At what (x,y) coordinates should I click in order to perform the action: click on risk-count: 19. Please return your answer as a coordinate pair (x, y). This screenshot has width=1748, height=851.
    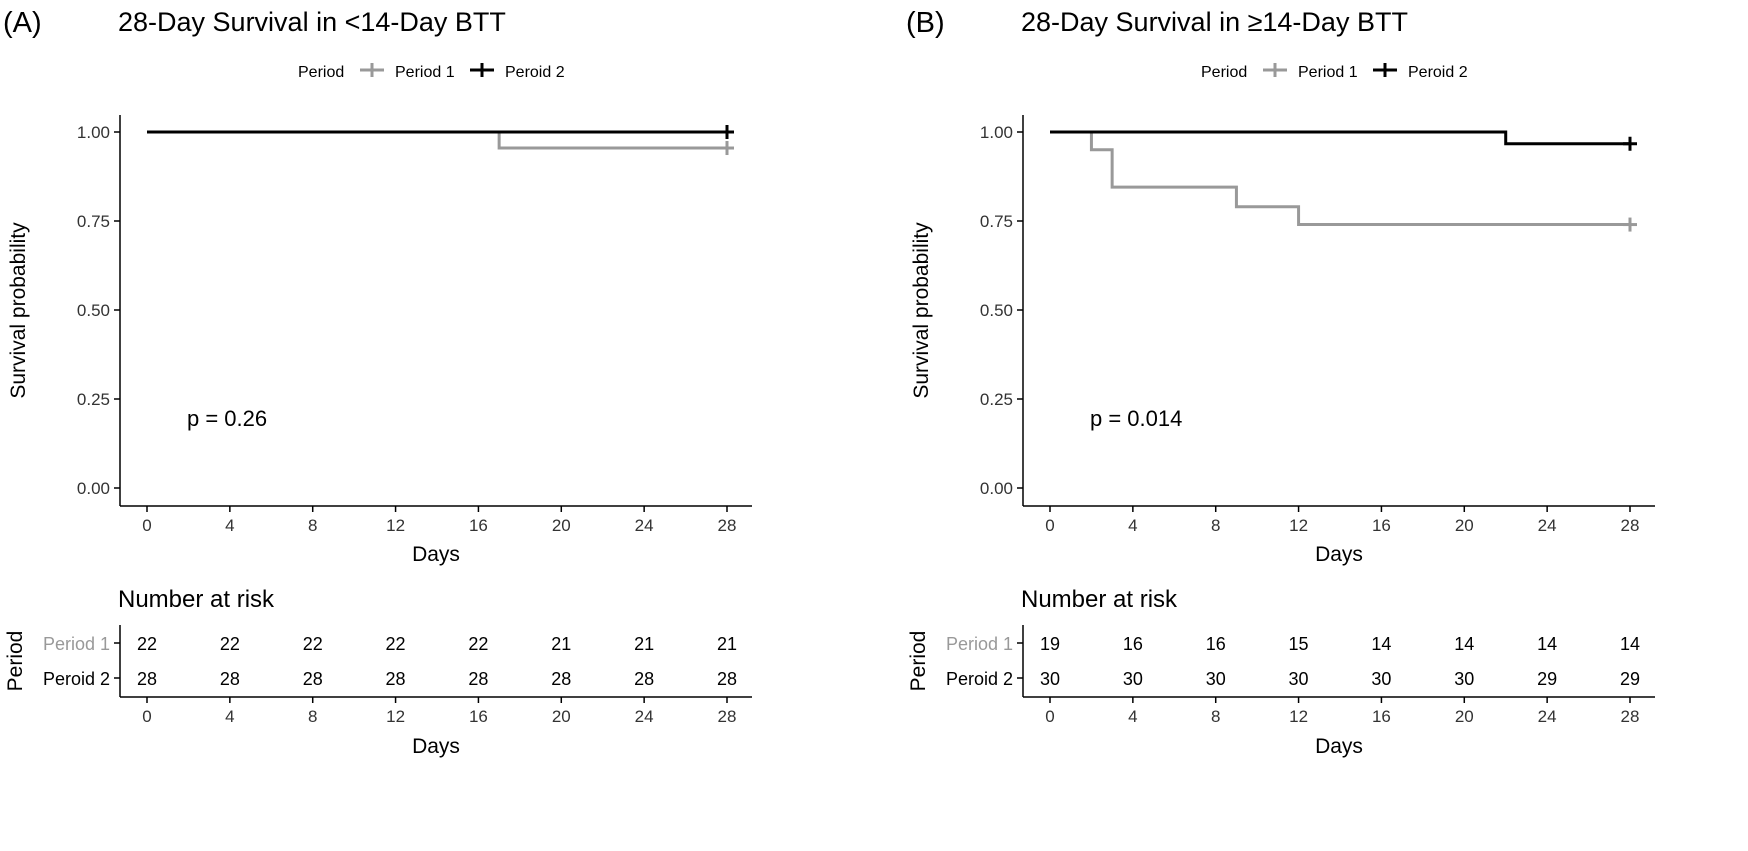
    Looking at the image, I should click on (1050, 644).